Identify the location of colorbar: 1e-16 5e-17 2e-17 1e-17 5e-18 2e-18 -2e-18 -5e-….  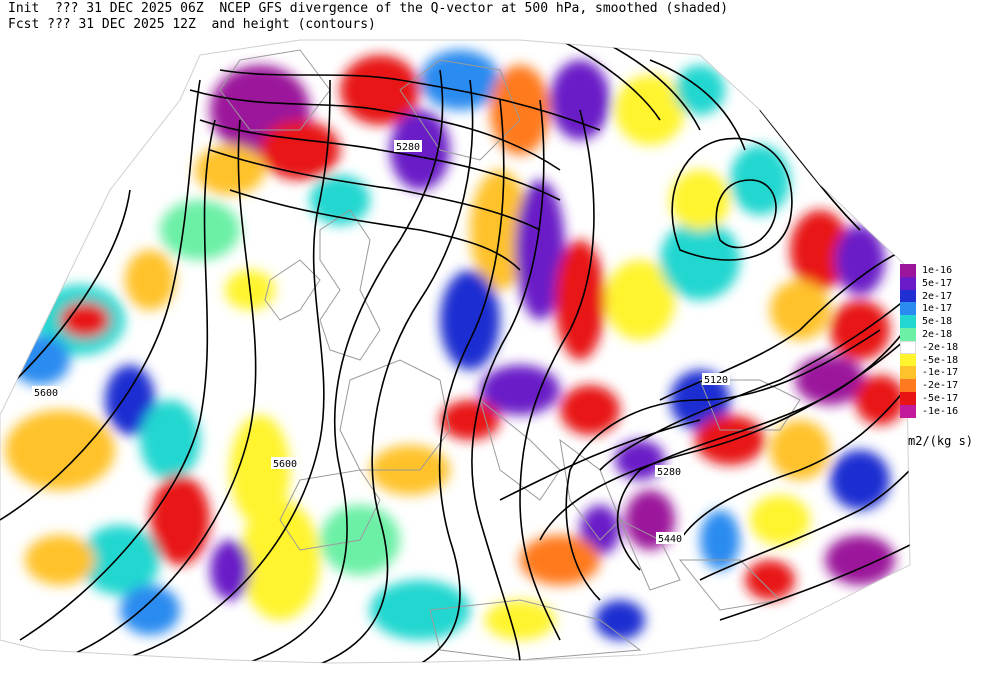
(947, 338).